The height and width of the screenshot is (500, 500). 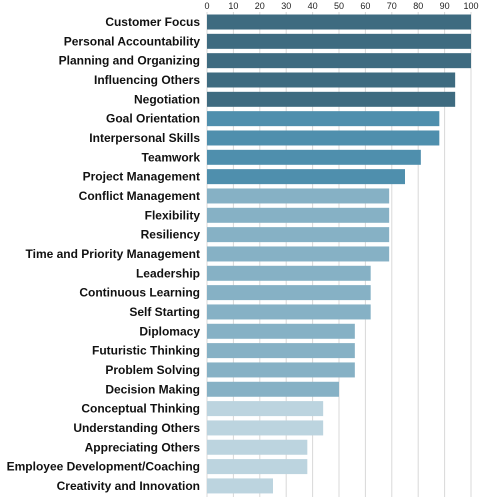 I want to click on category-label: Futuristic Thinking, so click(x=146, y=351).